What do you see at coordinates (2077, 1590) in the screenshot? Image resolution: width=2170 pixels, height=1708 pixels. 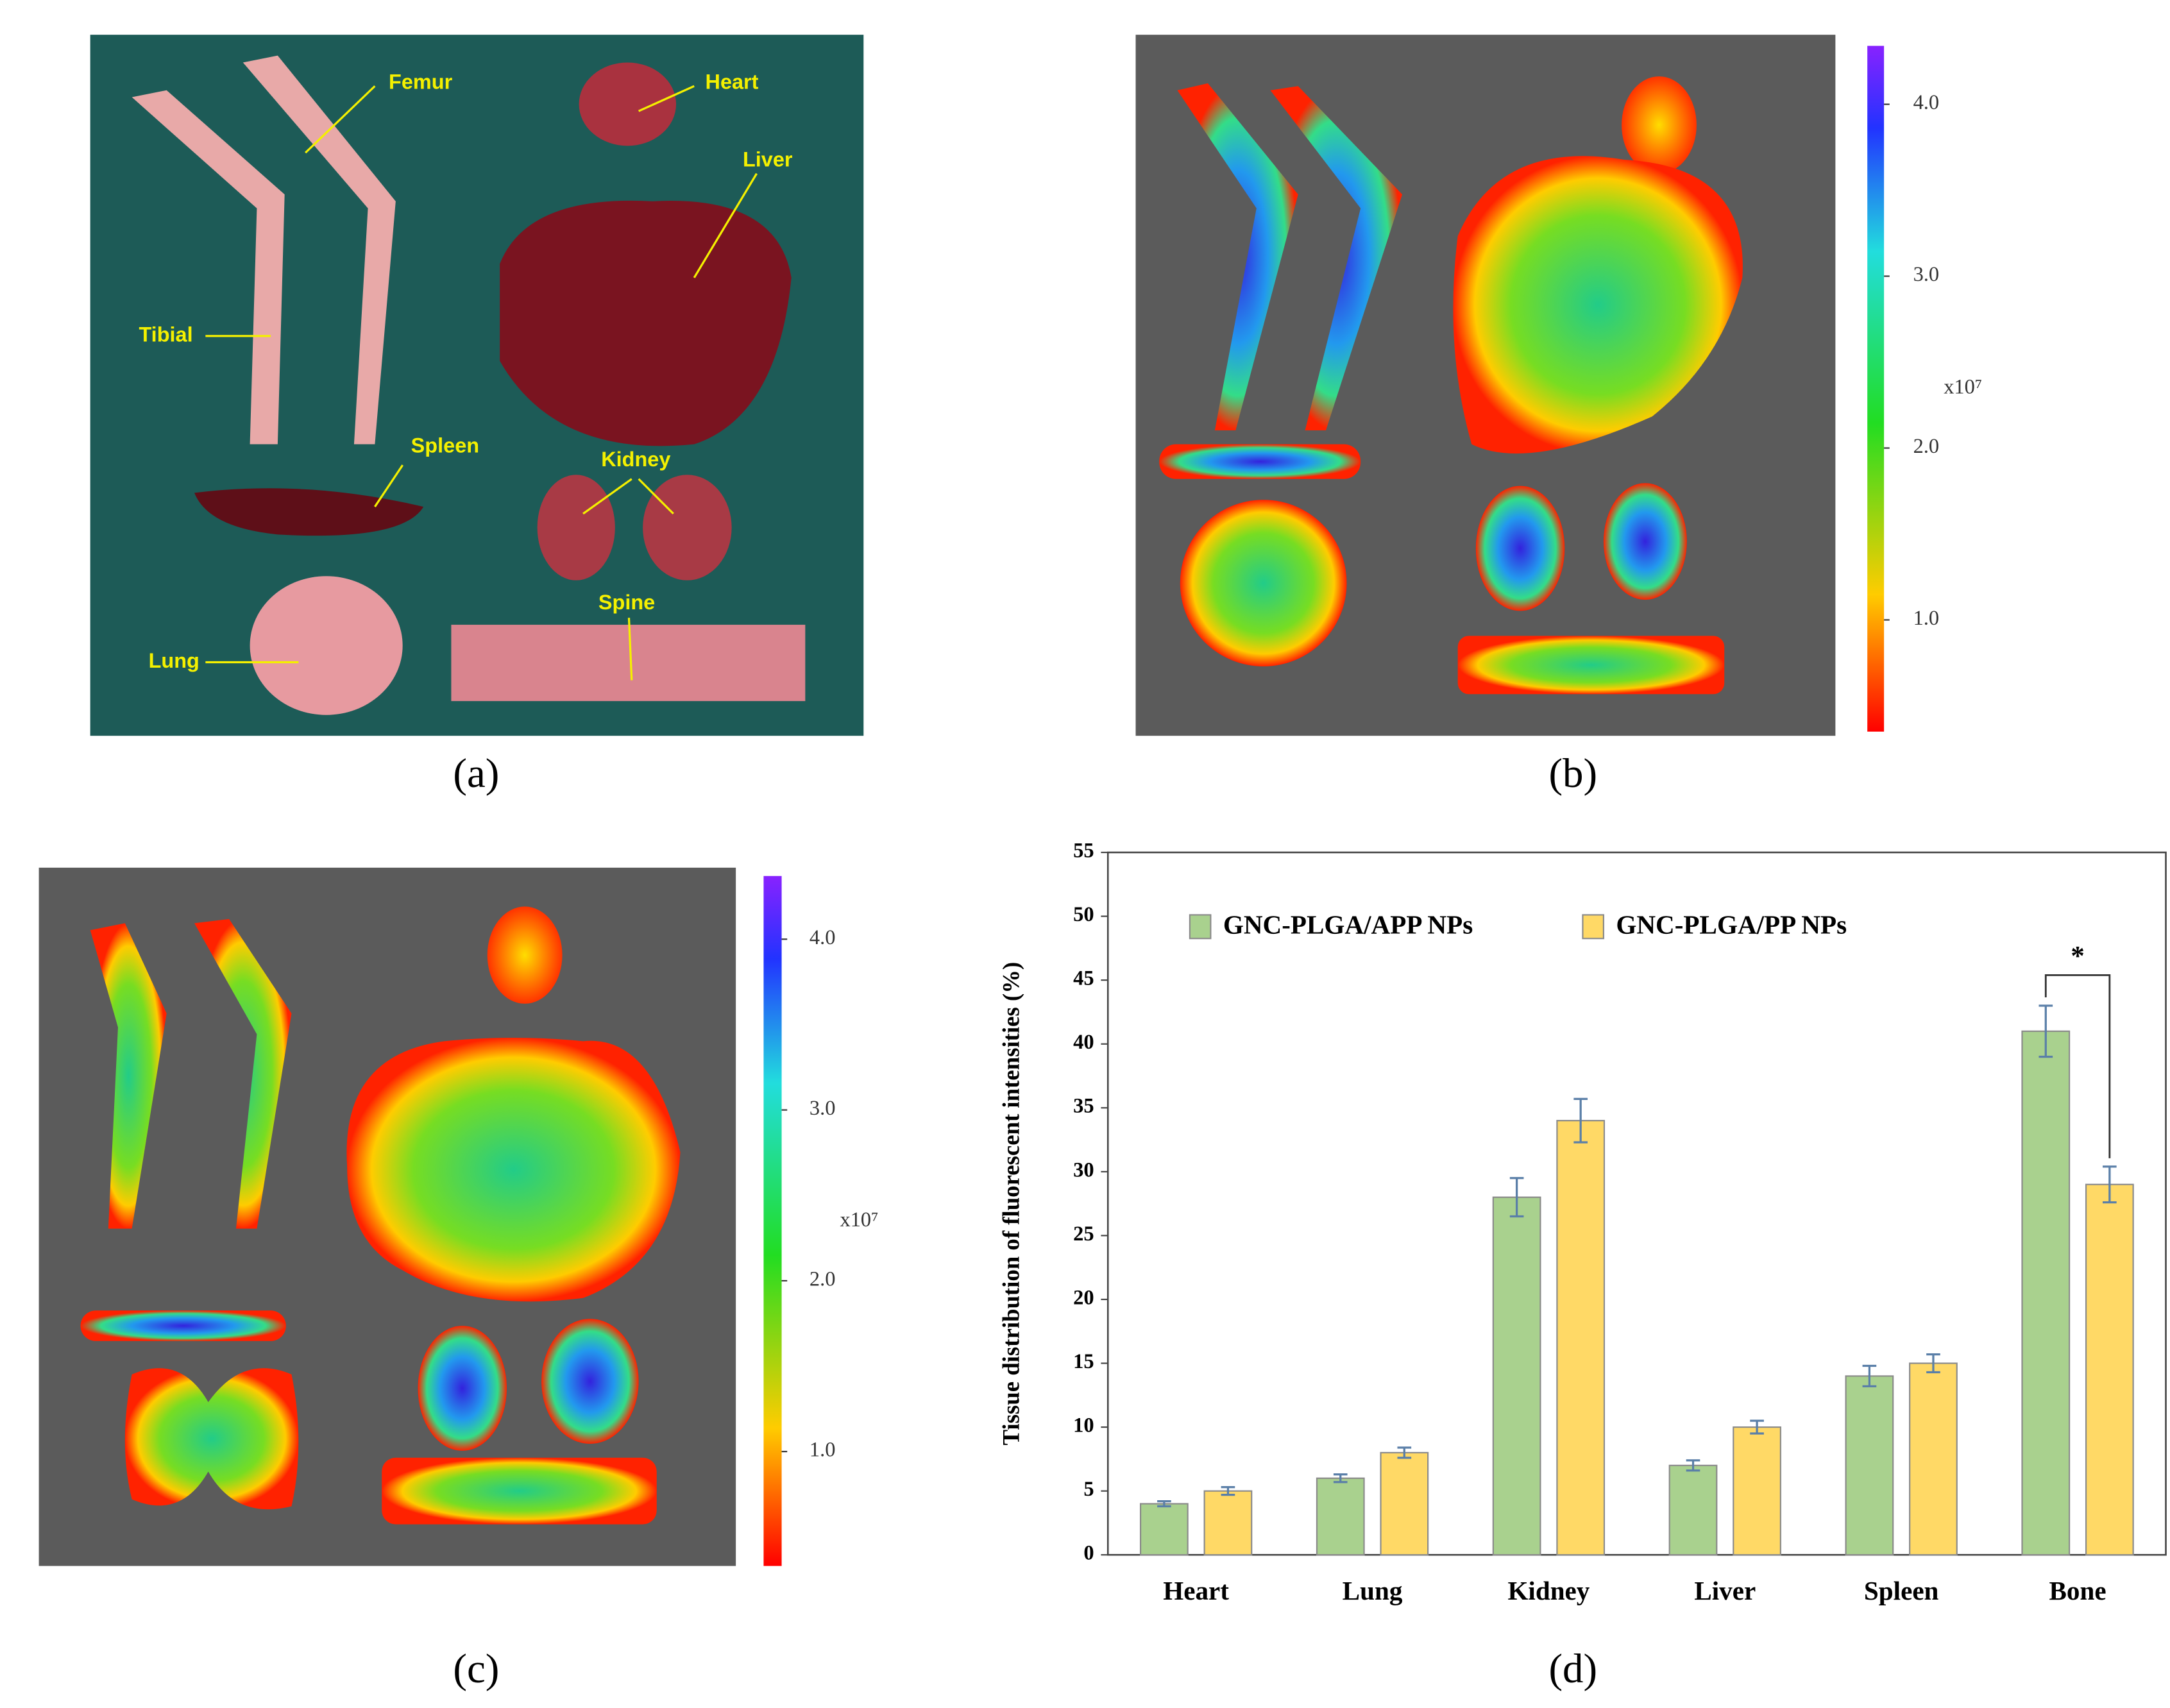 I see `x-tick-label: Bone` at bounding box center [2077, 1590].